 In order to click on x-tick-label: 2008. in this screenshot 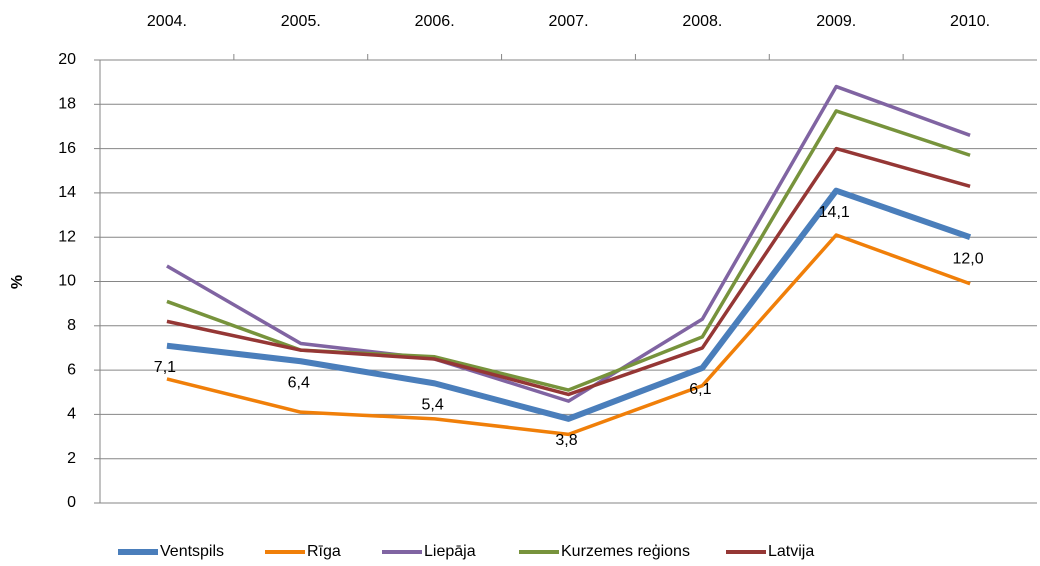, I will do `click(702, 21)`.